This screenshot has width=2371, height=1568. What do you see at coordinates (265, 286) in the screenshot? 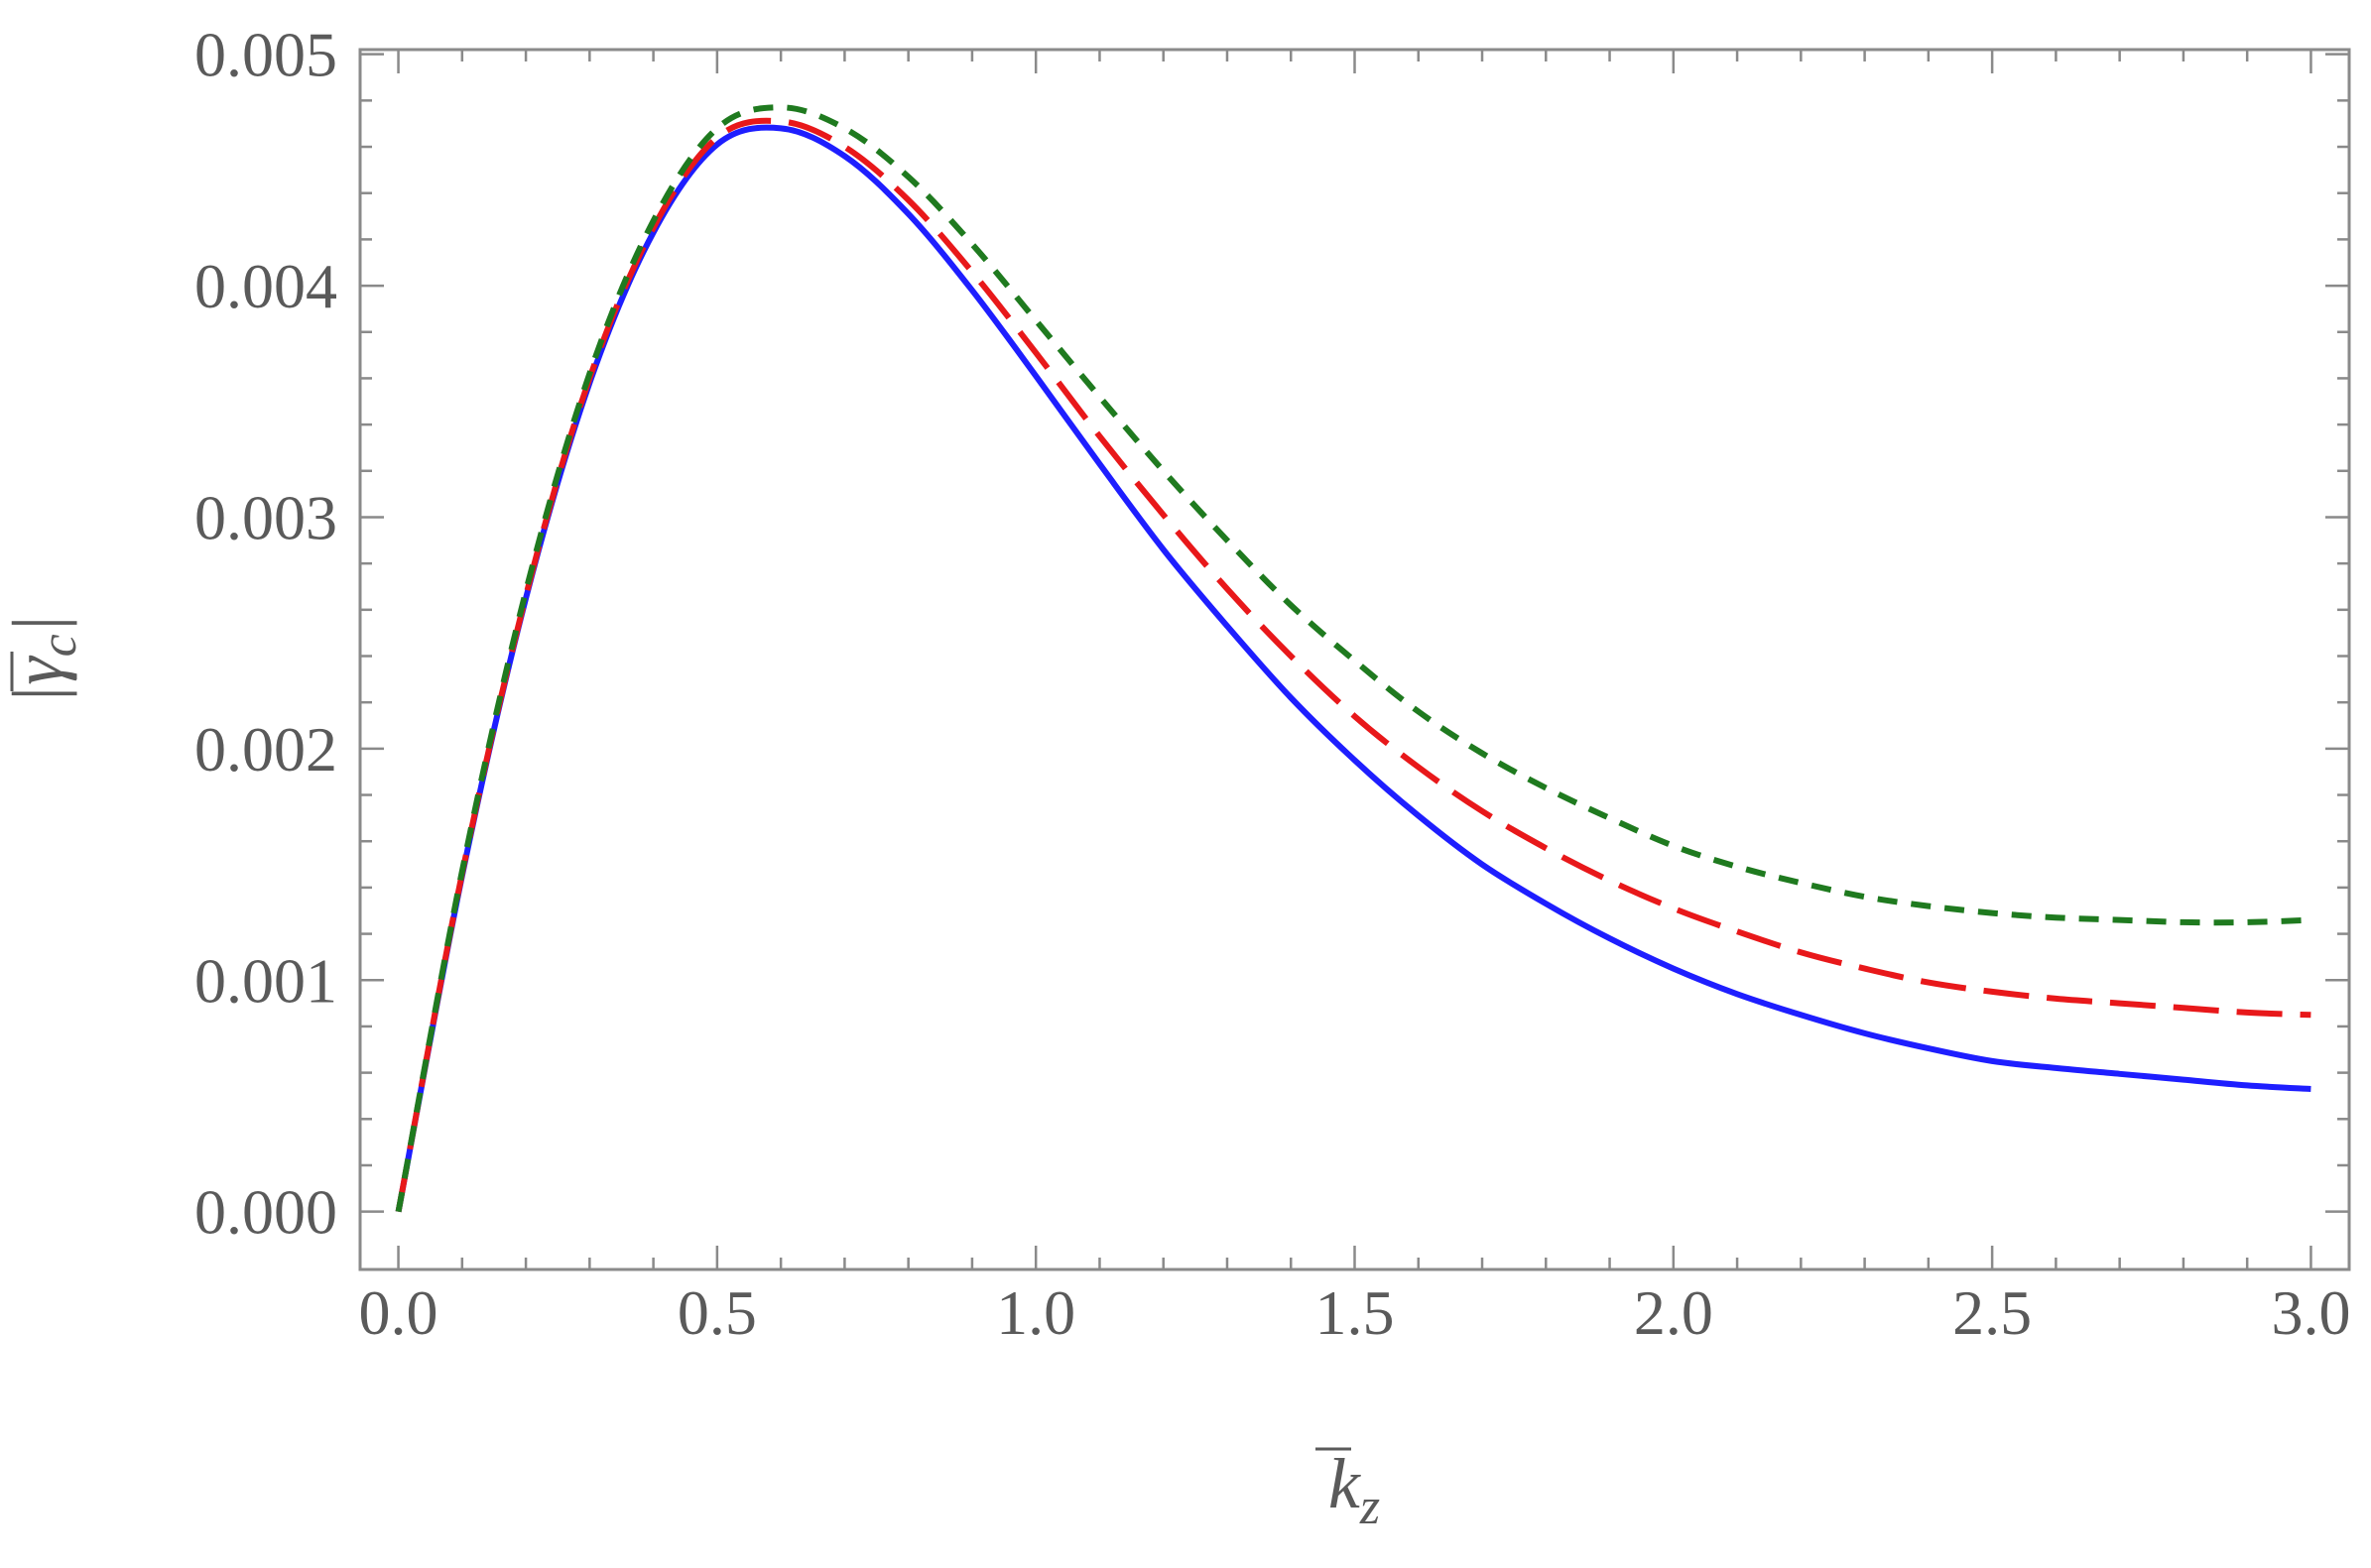
I see `y-tick-label: 0.004` at bounding box center [265, 286].